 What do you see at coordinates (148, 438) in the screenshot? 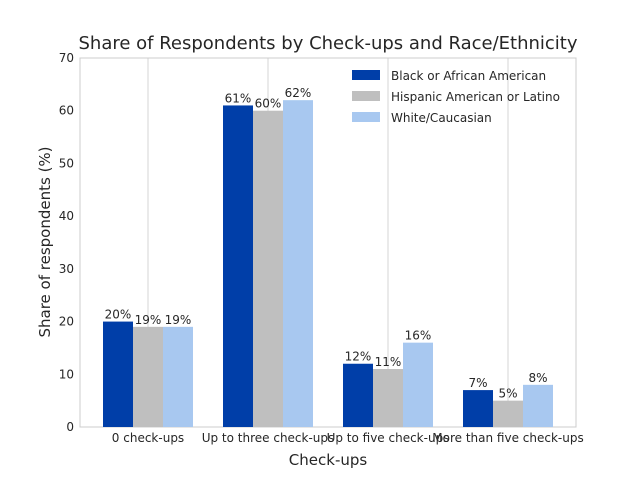
I see `x-tick-label: 0 check-ups` at bounding box center [148, 438].